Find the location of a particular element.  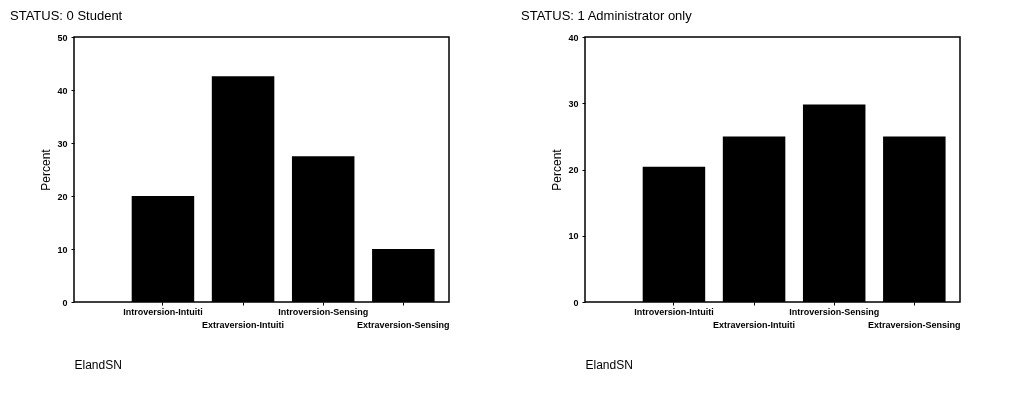

chart-title: STATUS: 1 Administrator only is located at coordinates (606, 15).